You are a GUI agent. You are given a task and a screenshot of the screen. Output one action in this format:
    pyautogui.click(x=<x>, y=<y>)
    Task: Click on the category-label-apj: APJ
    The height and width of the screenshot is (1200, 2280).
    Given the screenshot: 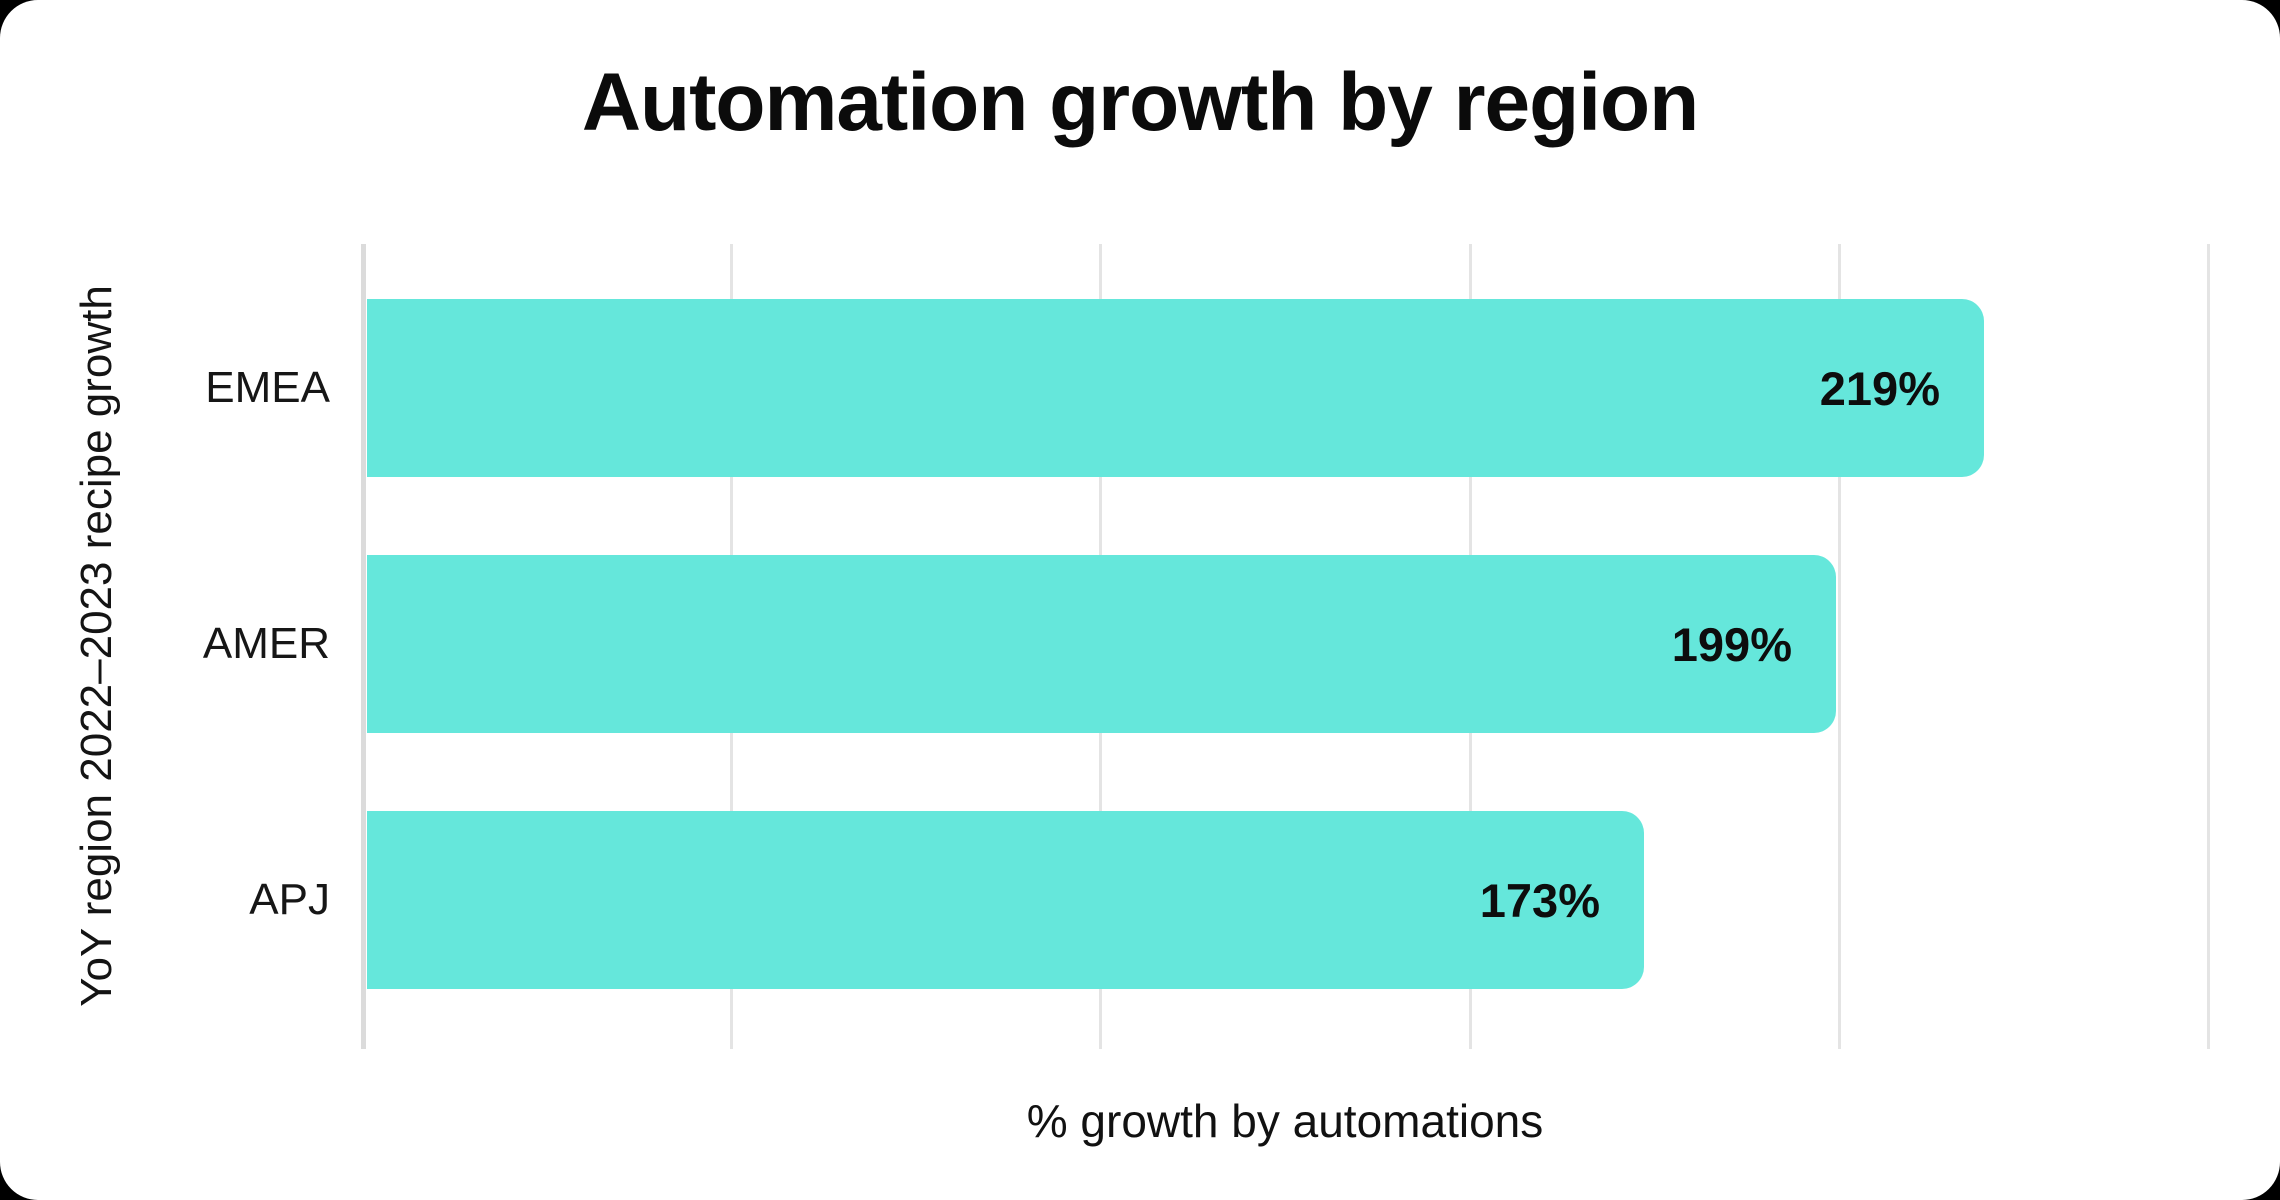 What is the action you would take?
    pyautogui.click(x=289, y=899)
    